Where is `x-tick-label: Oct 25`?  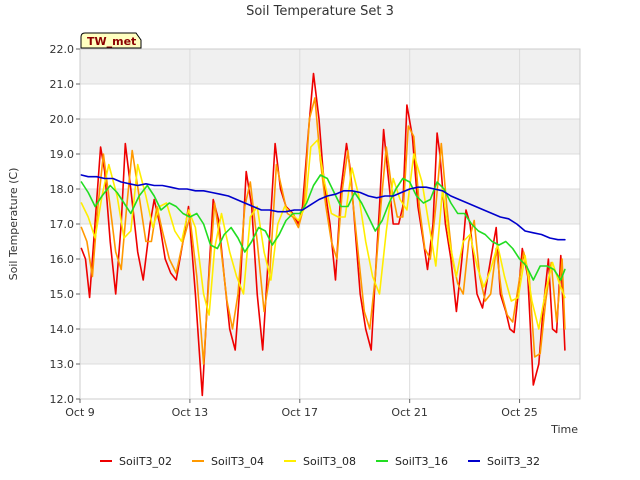 x-tick-label: Oct 25 is located at coordinates (519, 412).